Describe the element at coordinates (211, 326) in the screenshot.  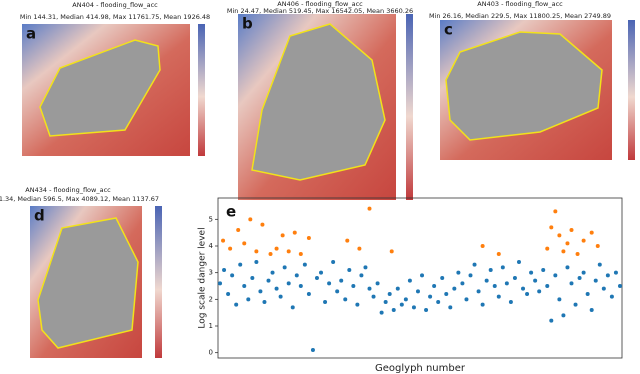
I see `y-tick-label: 1` at that location.